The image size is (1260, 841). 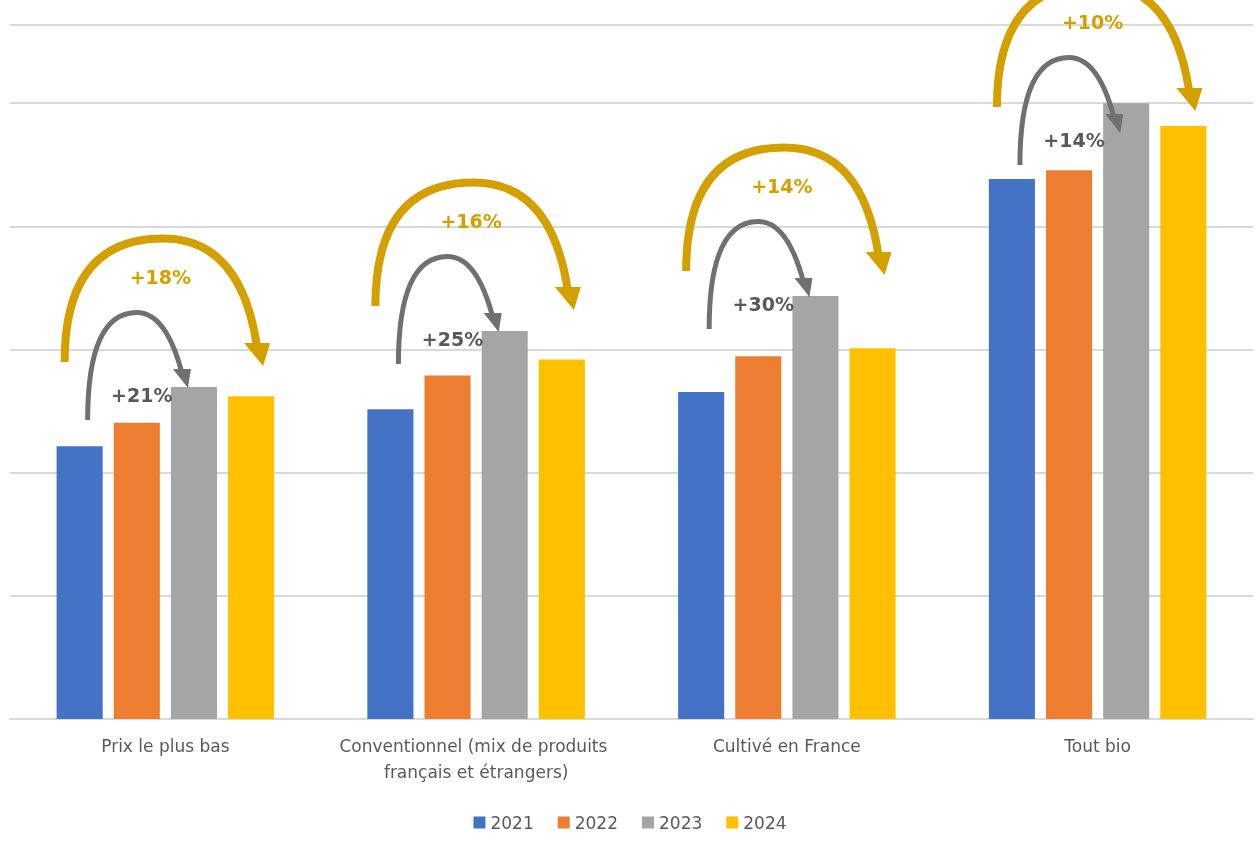 I want to click on annotation: +30%, so click(x=763, y=303).